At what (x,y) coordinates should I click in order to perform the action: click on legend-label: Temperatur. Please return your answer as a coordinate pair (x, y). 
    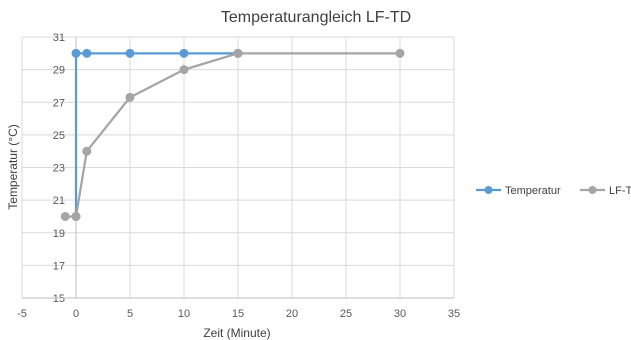
    Looking at the image, I should click on (533, 191).